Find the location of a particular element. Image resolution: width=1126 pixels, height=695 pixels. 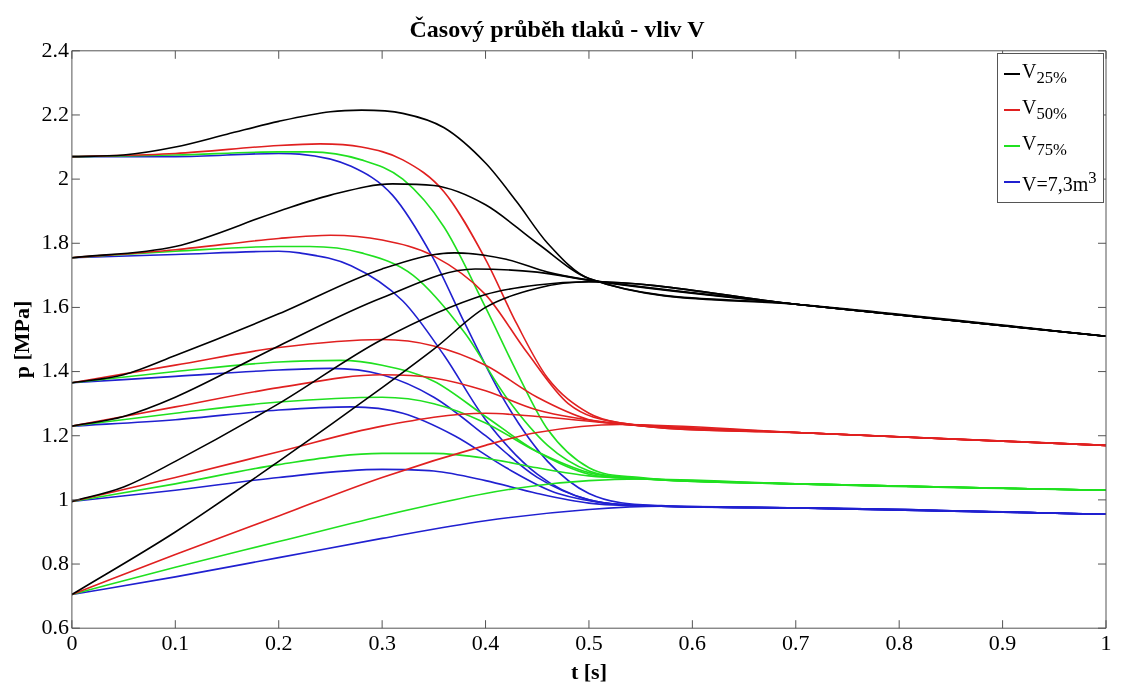

legend-label: V=7,3m$^{3}$ is located at coordinates (1059, 181).